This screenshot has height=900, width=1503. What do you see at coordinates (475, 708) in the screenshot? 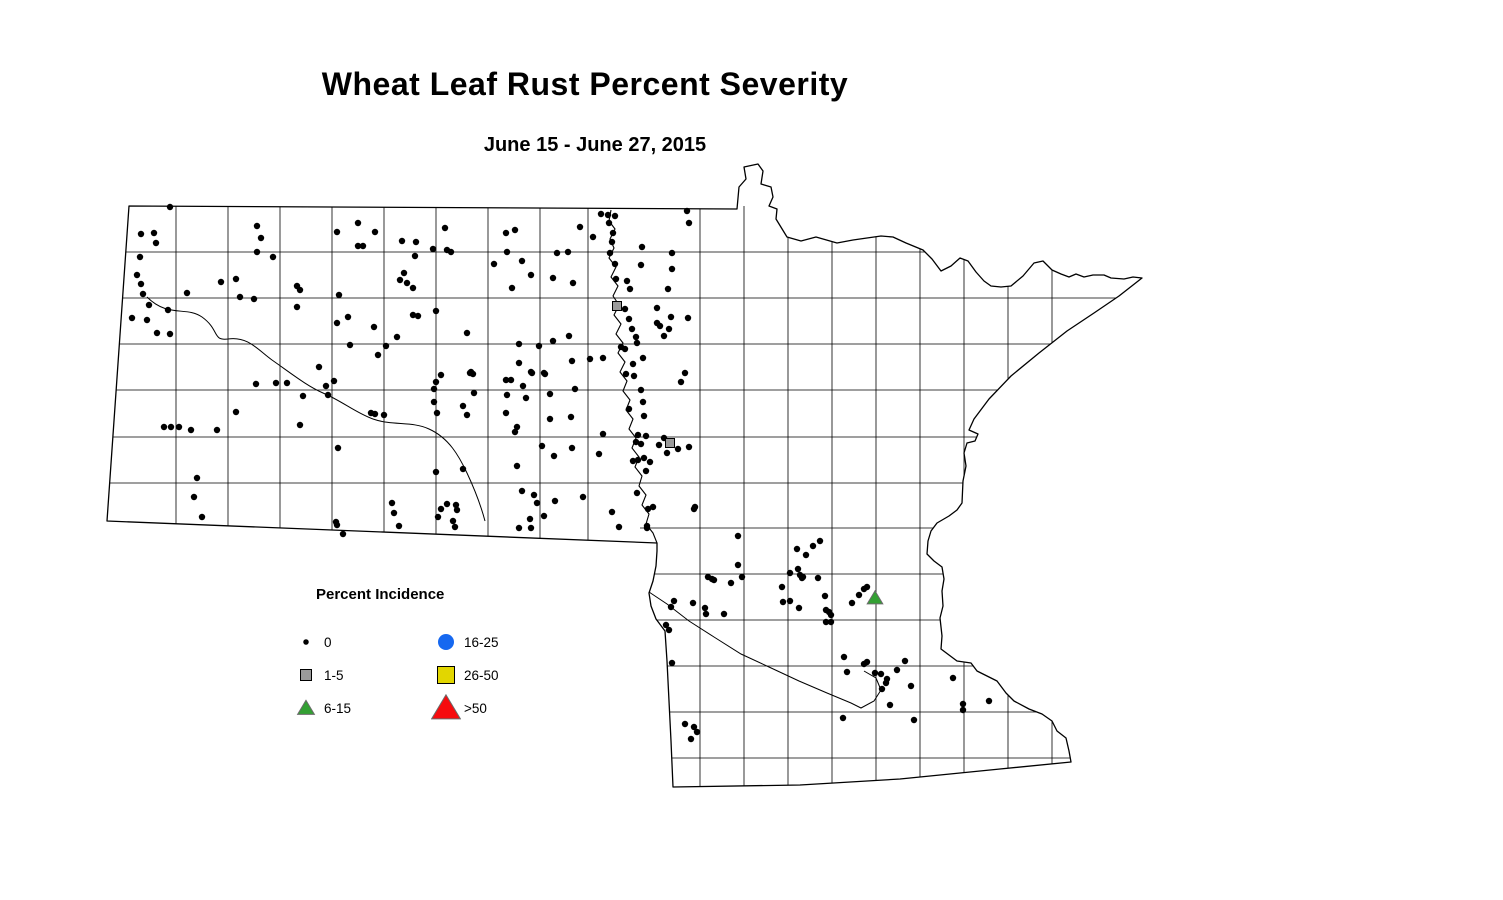
I see `legend-label: >50` at bounding box center [475, 708].